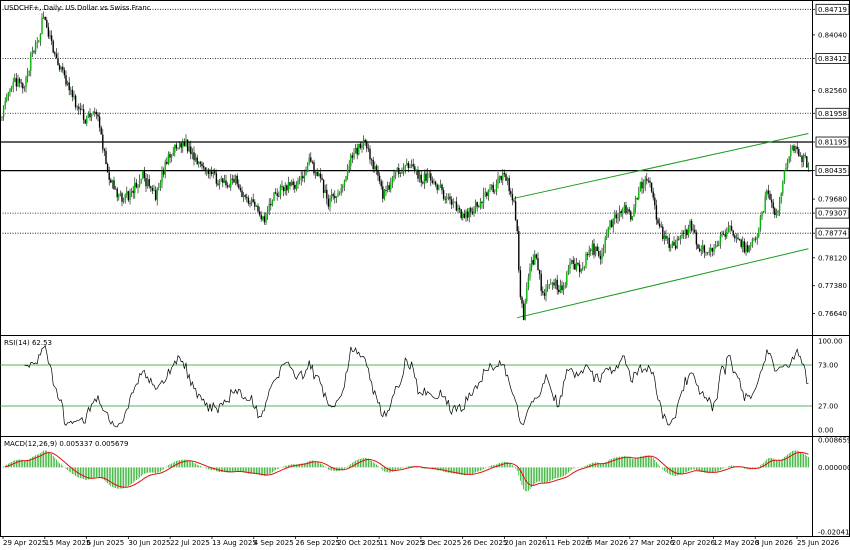  What do you see at coordinates (832, 143) in the screenshot?
I see `price-label-5: 0.81195` at bounding box center [832, 143].